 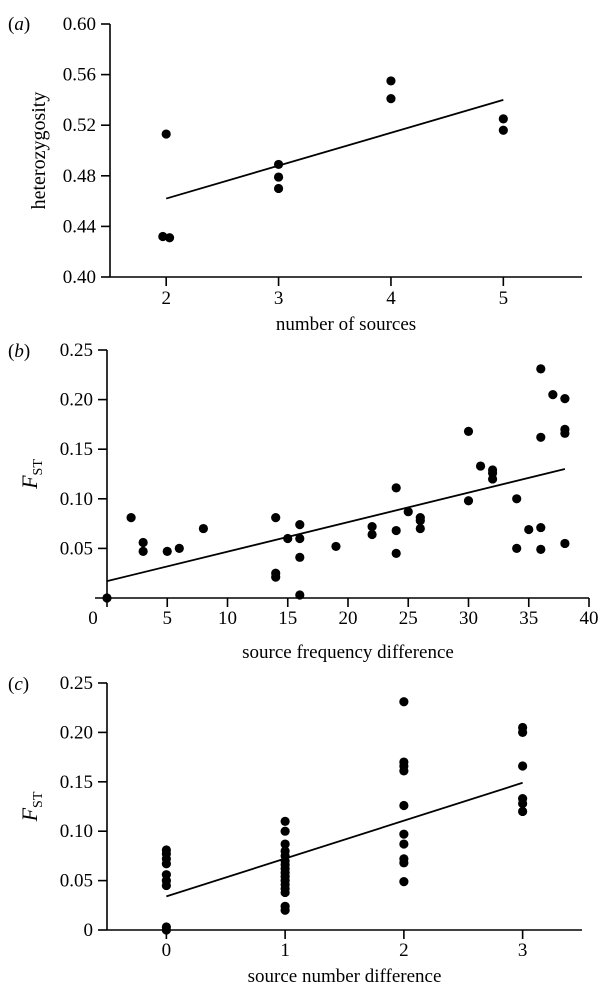 I want to click on y-tick-label: 0.40, so click(x=79, y=277).